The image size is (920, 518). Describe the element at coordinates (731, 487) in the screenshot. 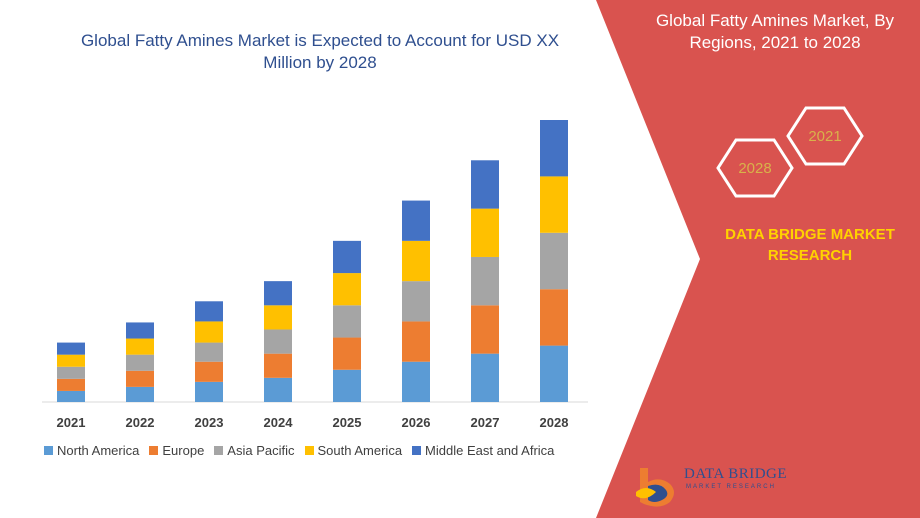

I see `logo-tagline: MARKET RESEARCH` at that location.